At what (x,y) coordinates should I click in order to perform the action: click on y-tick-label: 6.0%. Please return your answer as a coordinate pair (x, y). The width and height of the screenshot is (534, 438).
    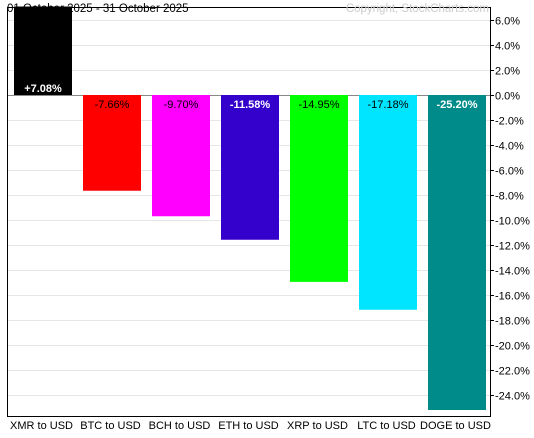
    Looking at the image, I should click on (507, 22).